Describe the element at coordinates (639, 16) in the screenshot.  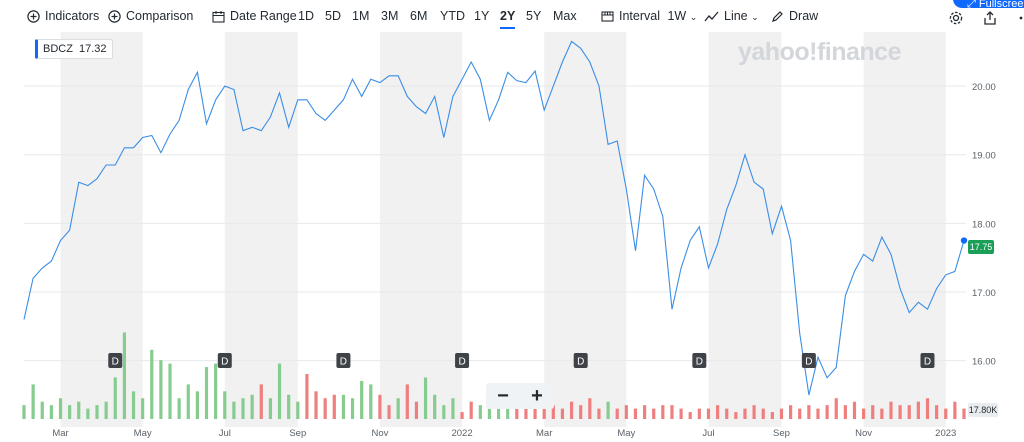
I see `interval-label: Interval` at that location.